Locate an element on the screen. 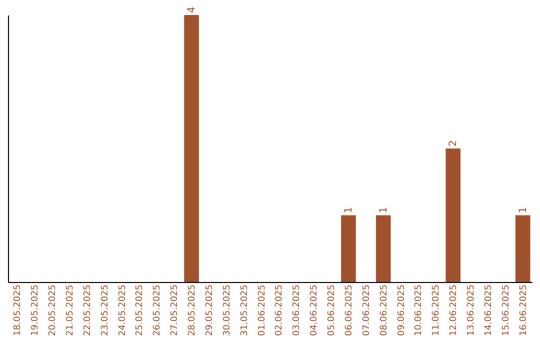 This screenshot has height=340, width=540. x-tick-label: 26.05.2025 is located at coordinates (157, 310).